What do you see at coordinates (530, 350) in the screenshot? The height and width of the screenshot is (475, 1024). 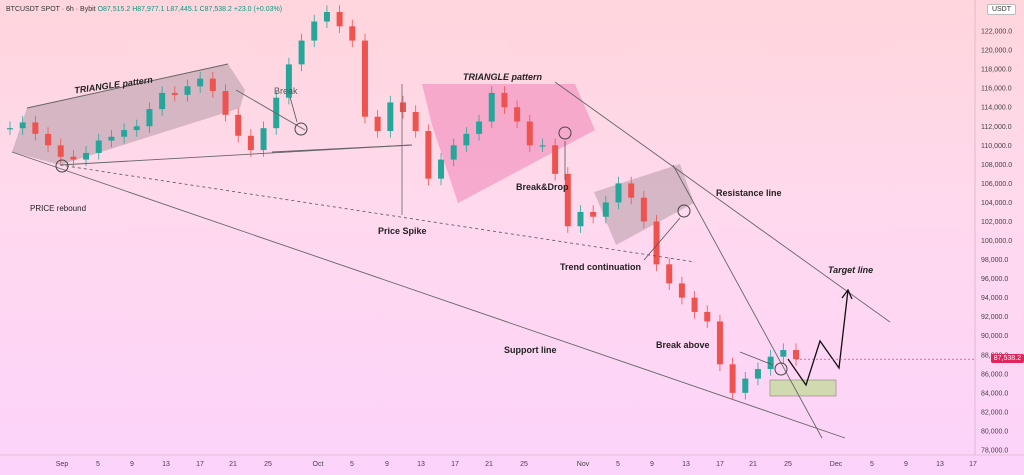 I see `support-line-label: Support line` at bounding box center [530, 350].